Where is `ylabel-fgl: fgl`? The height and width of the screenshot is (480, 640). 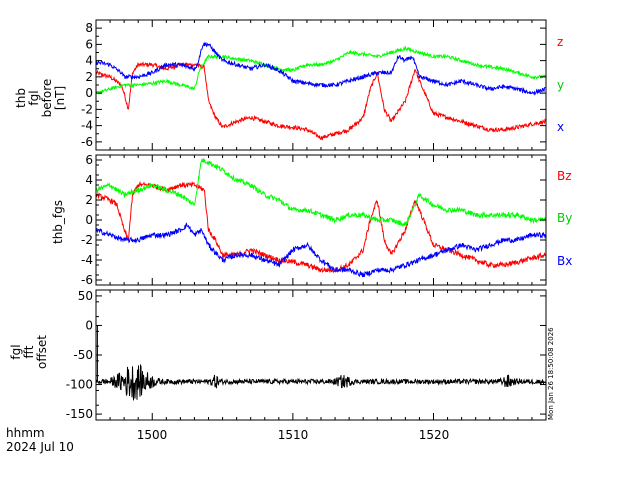 ylabel-fgl: fgl is located at coordinates (34, 97).